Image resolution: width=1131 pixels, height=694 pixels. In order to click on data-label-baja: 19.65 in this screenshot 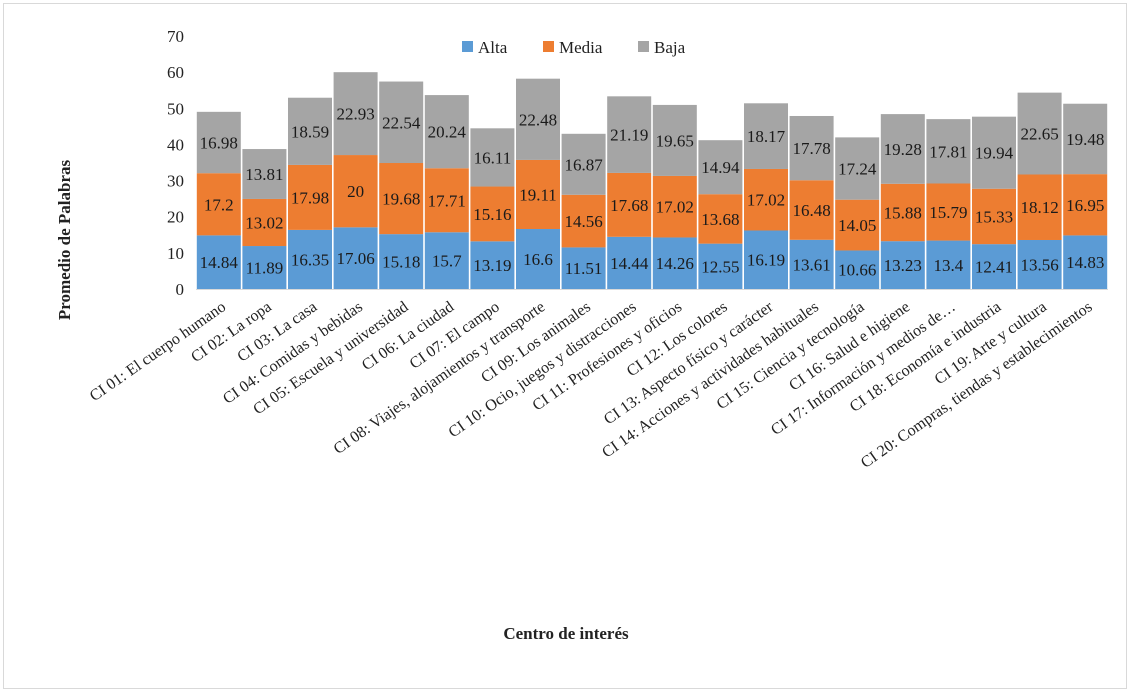, I will do `click(675, 140)`.